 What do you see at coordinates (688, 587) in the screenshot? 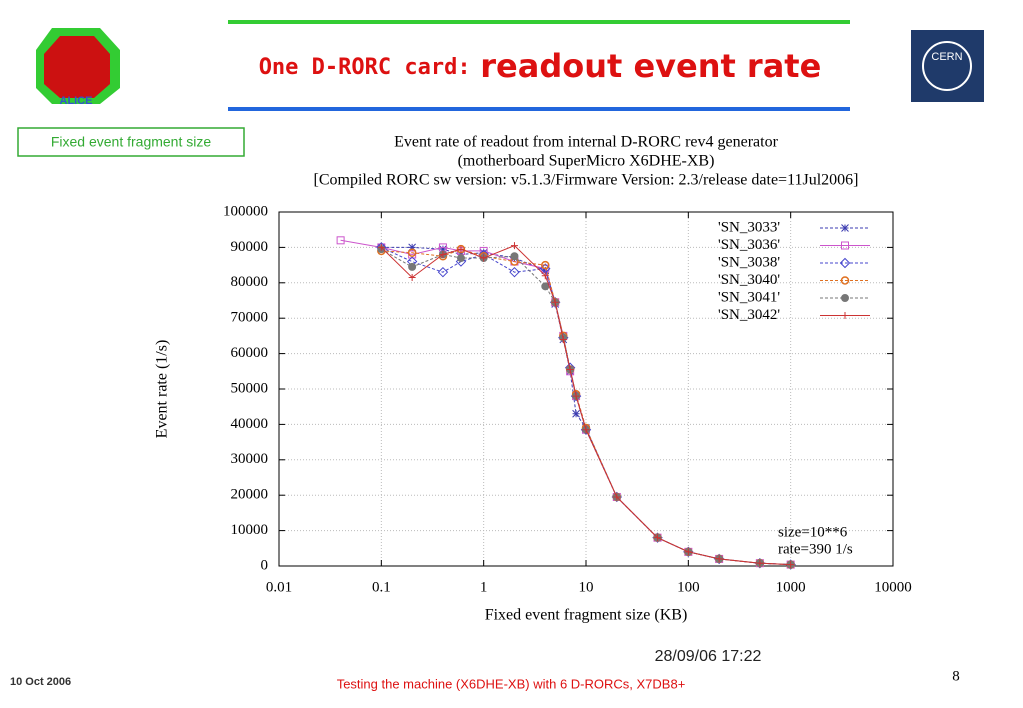
I see `x-tick-label: 100` at bounding box center [688, 587].